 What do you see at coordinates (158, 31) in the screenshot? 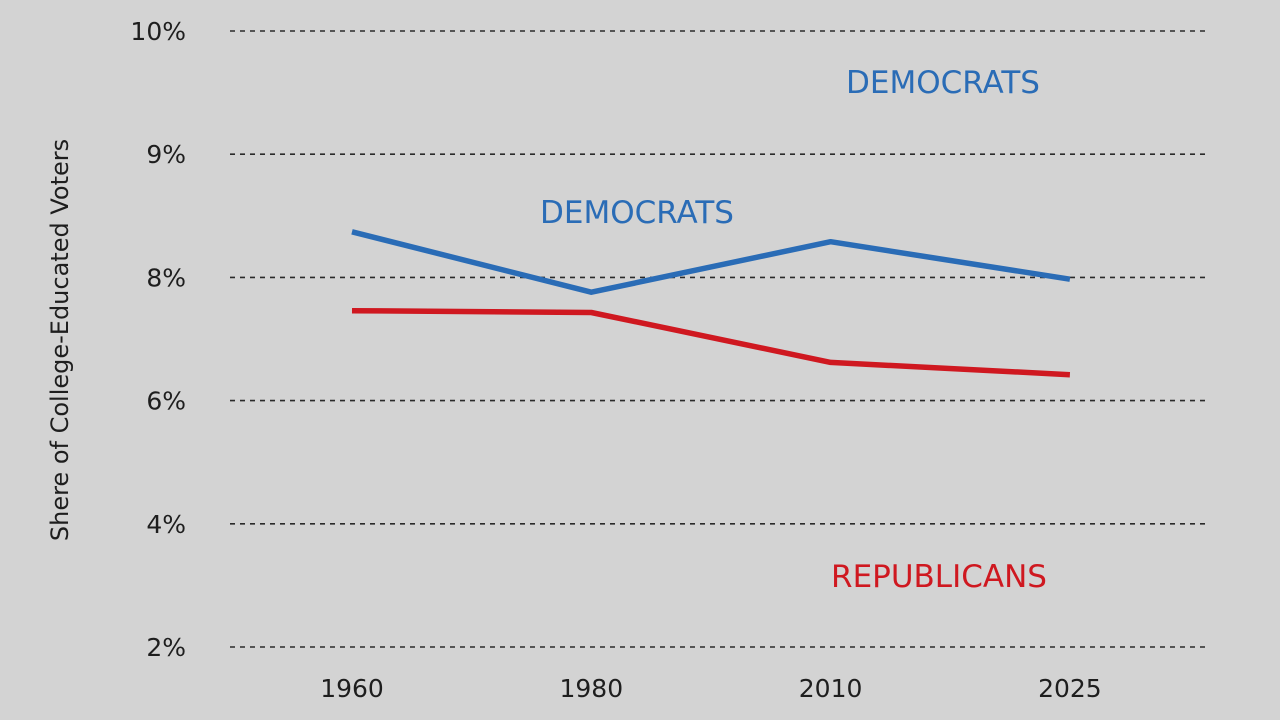
I see `y-tick-label: 10%` at bounding box center [158, 31].